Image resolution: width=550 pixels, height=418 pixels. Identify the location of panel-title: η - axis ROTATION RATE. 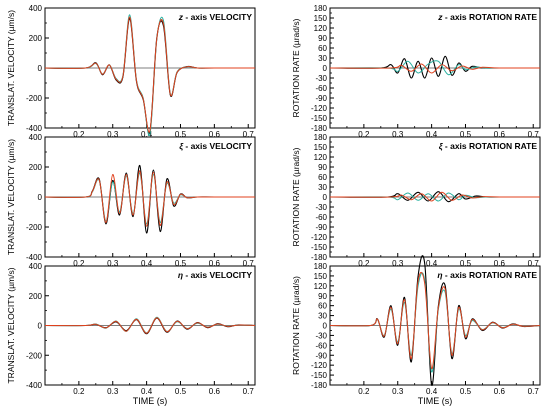
(487, 275).